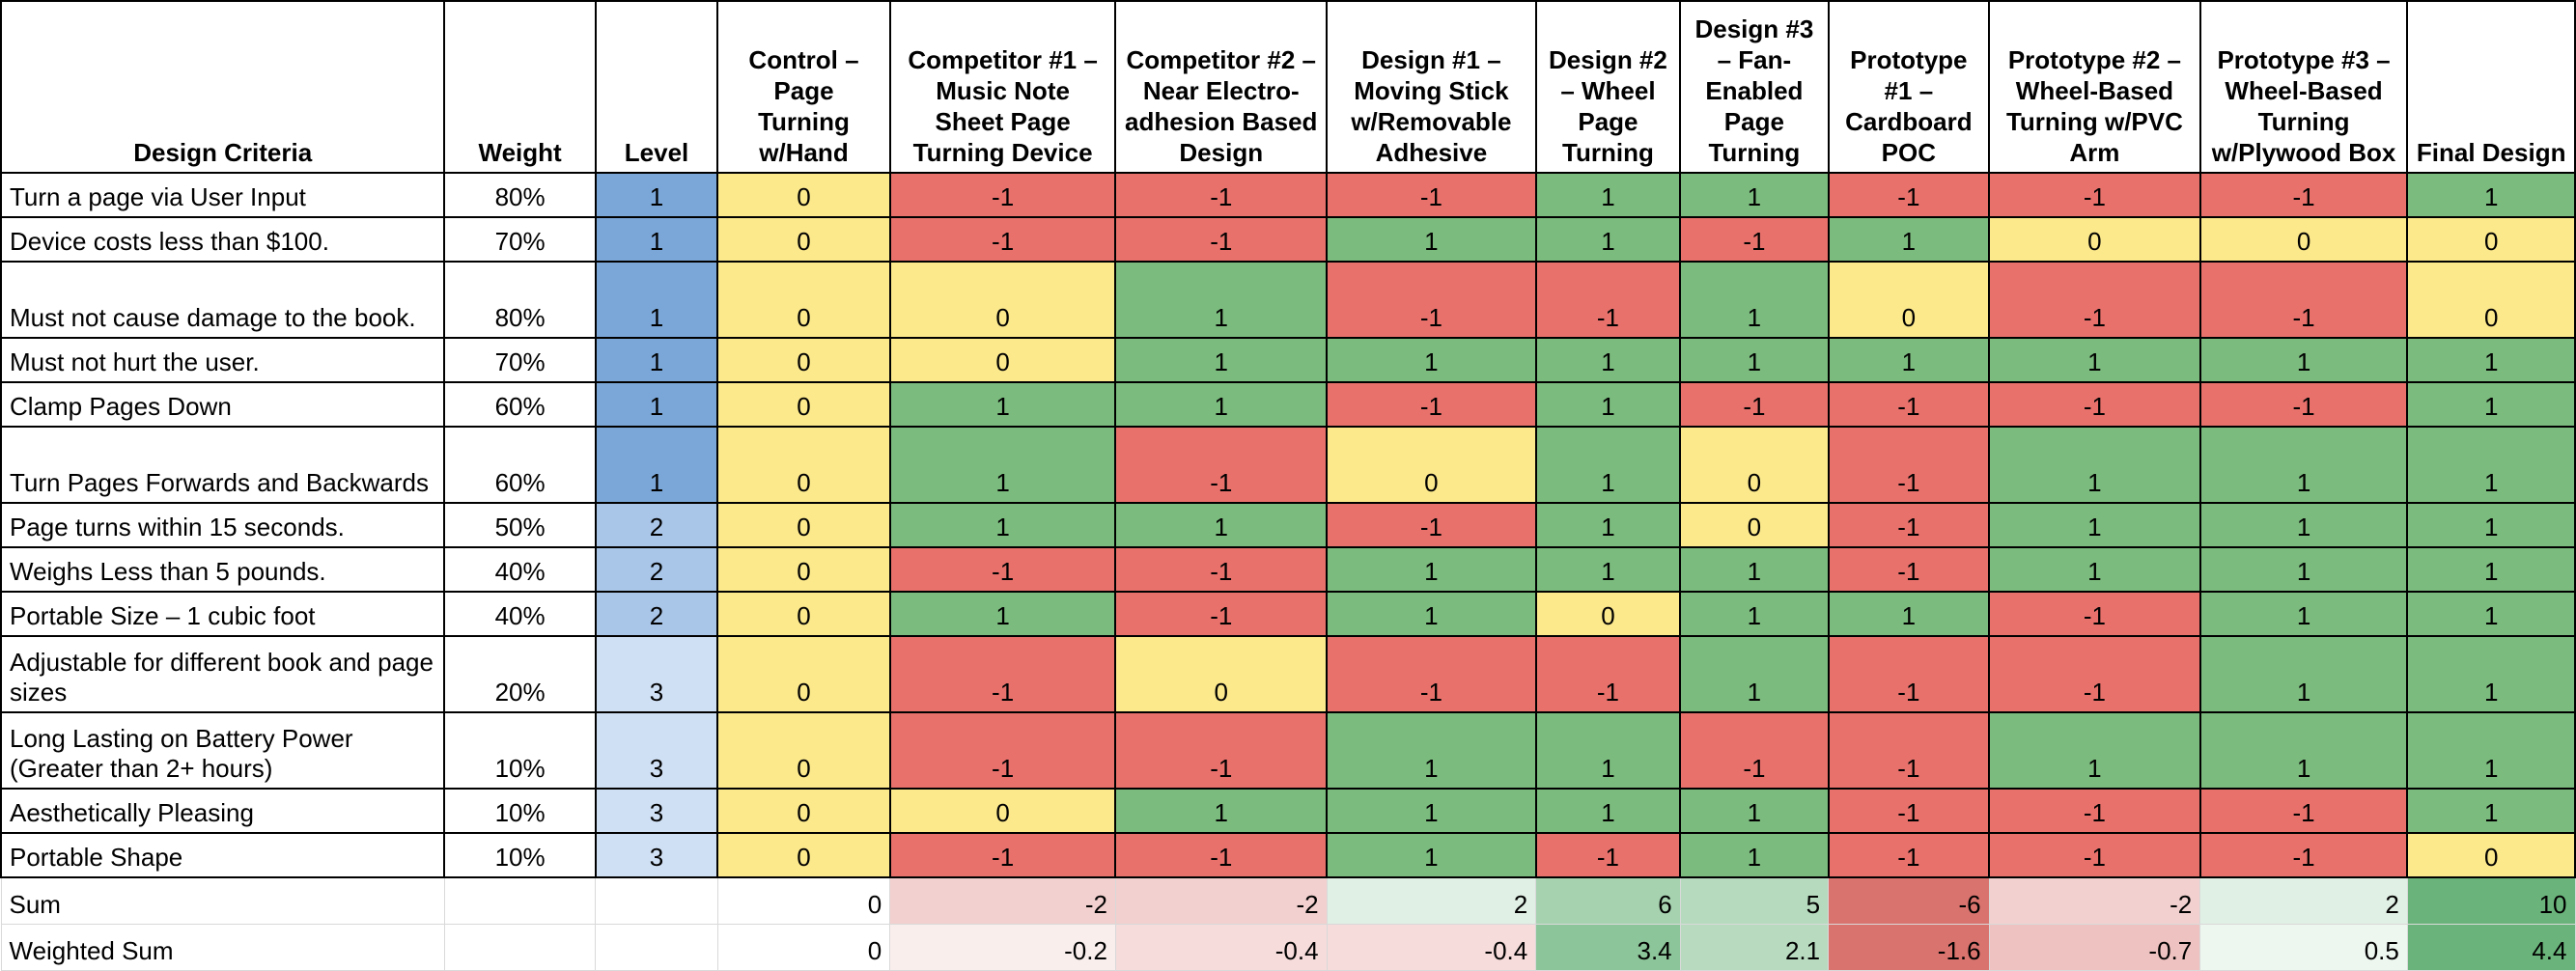 The image size is (2576, 971). Describe the element at coordinates (520, 674) in the screenshot. I see `weight-cell: 20%` at that location.